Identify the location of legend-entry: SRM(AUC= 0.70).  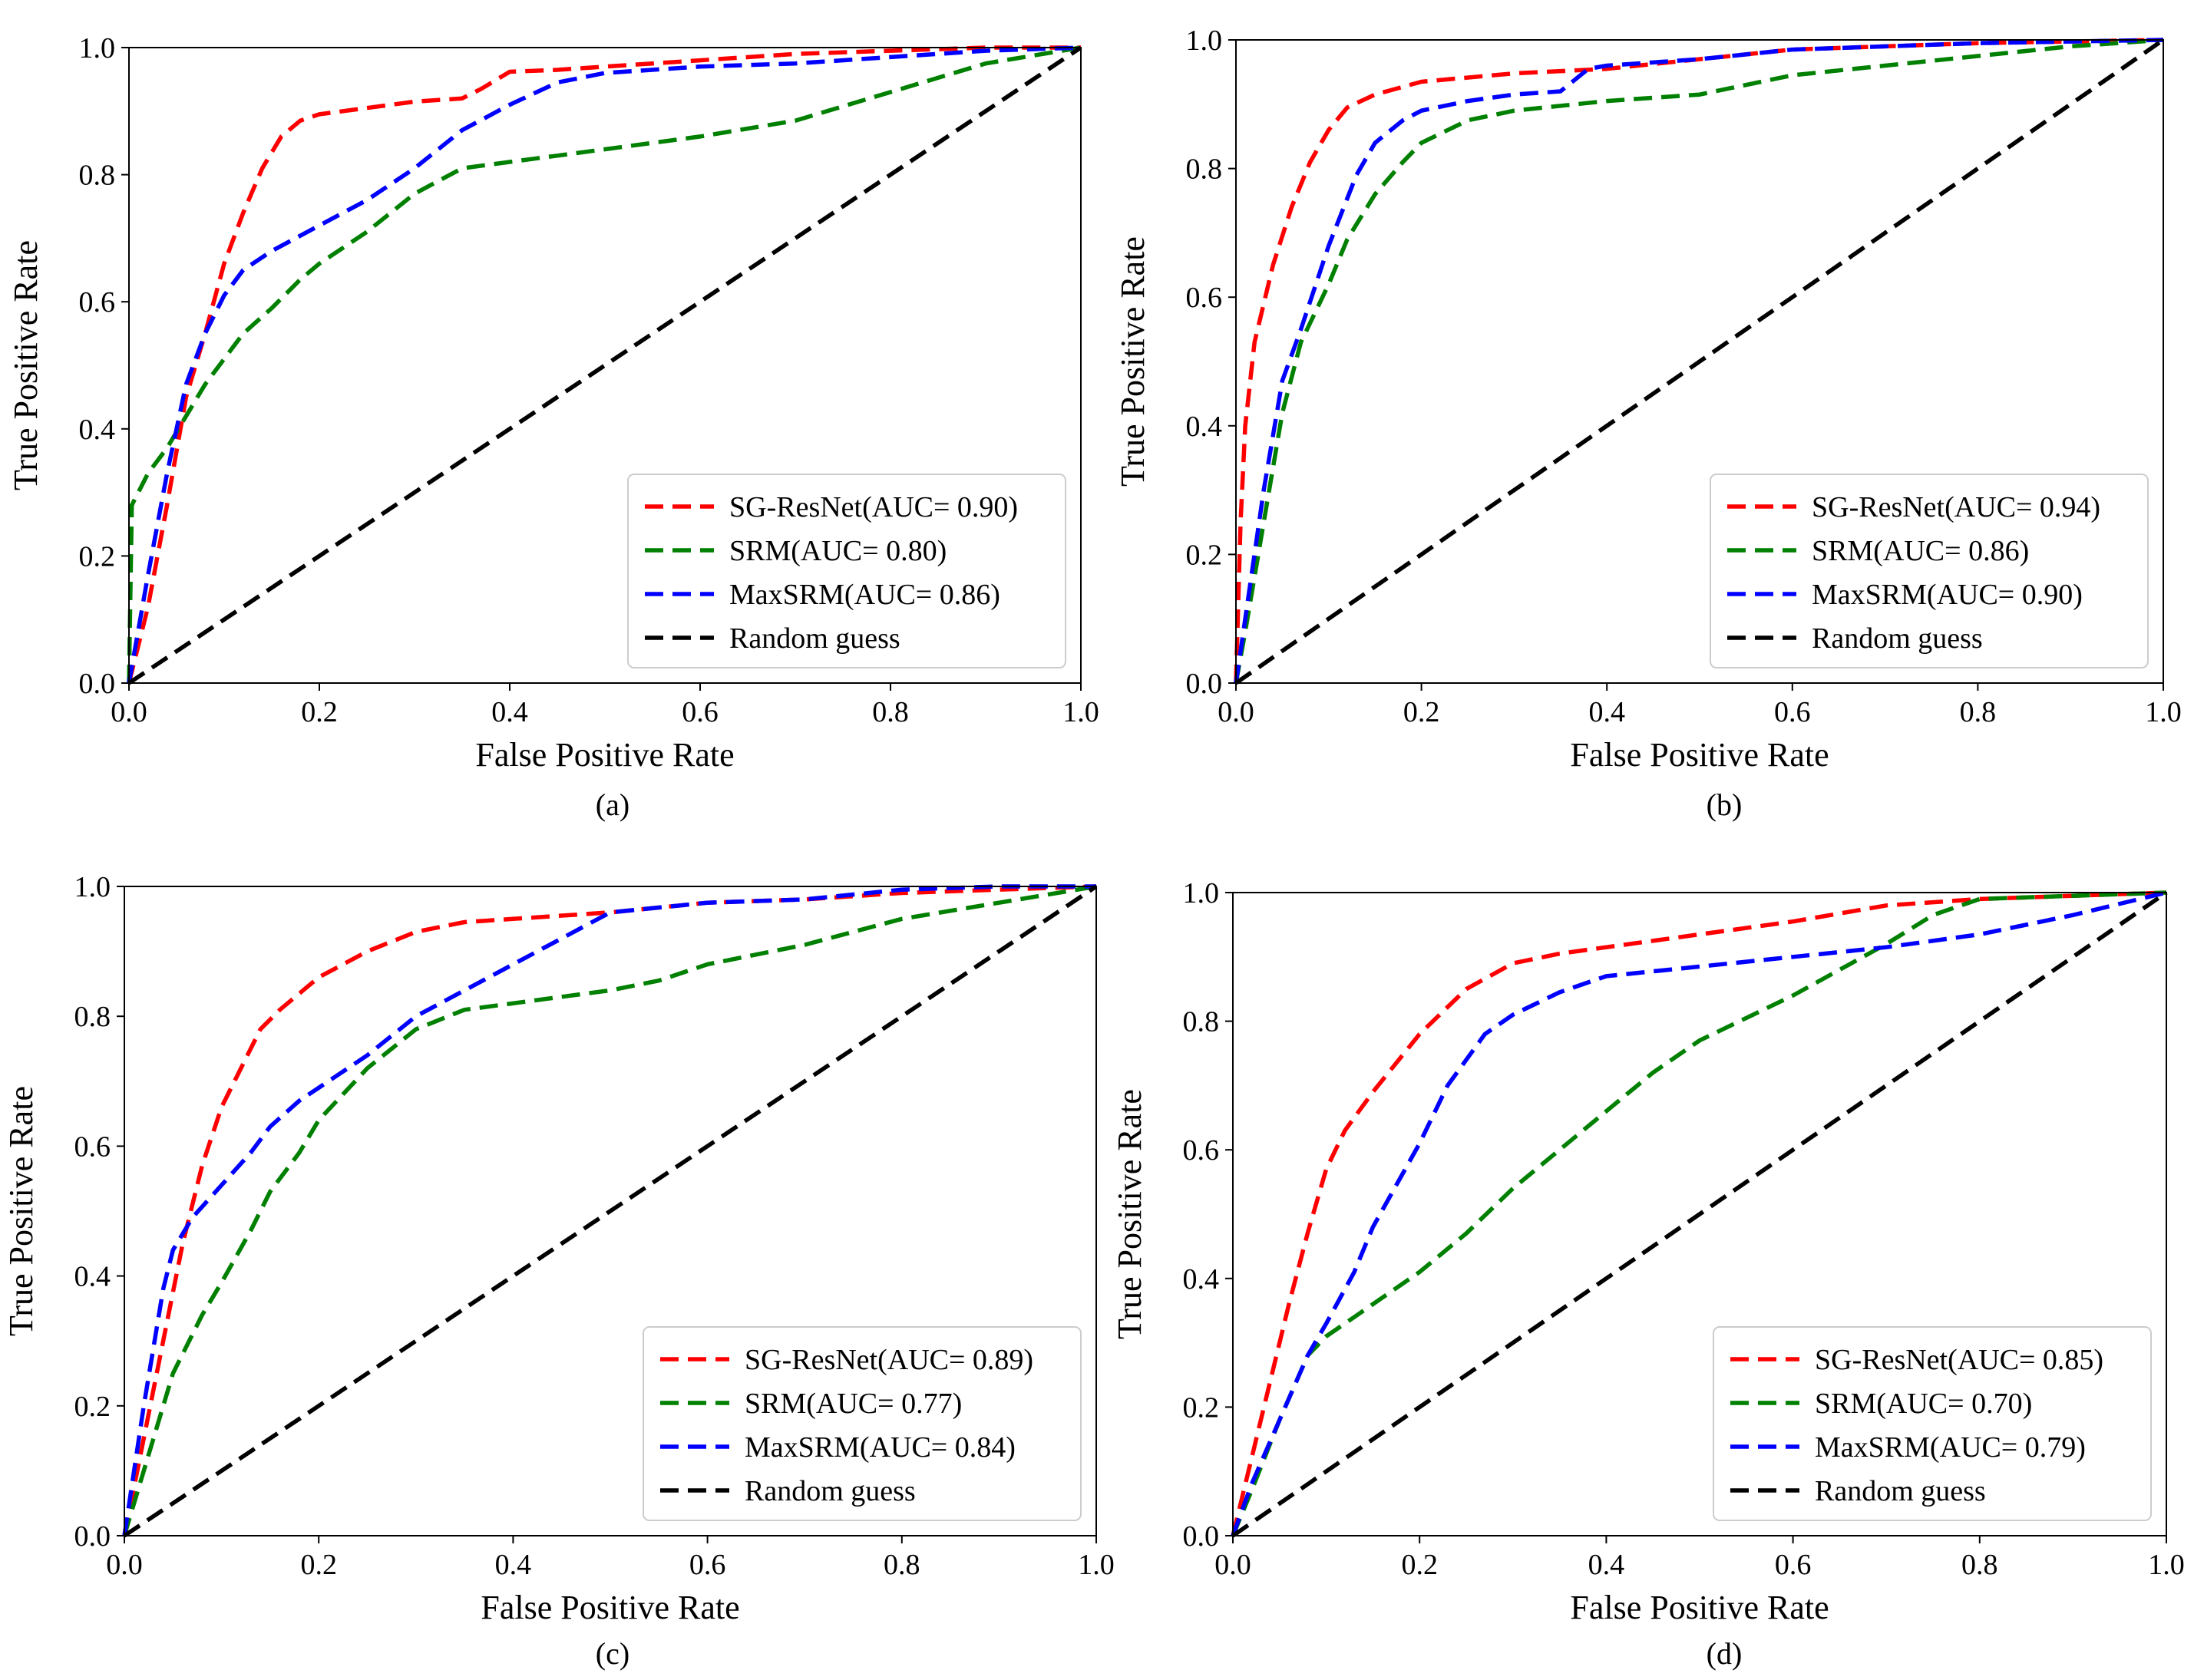
(1924, 1404).